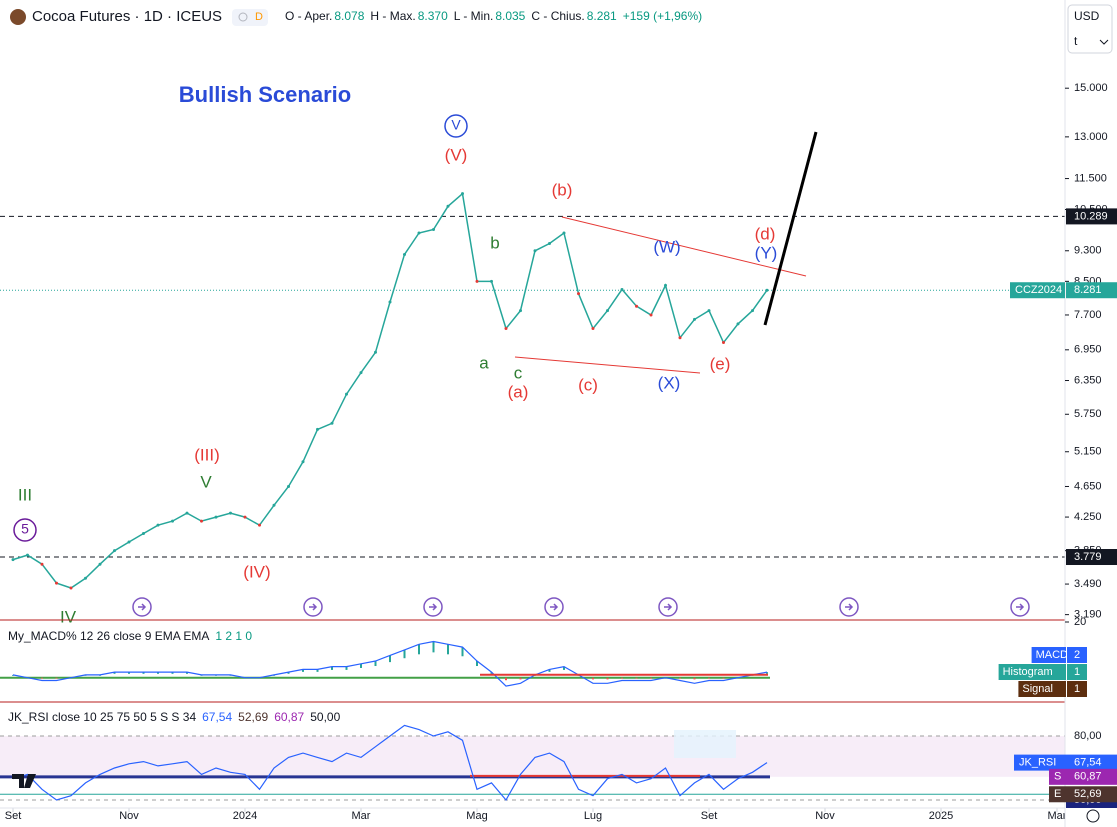  Describe the element at coordinates (518, 372) in the screenshot. I see `wave-label: c` at that location.